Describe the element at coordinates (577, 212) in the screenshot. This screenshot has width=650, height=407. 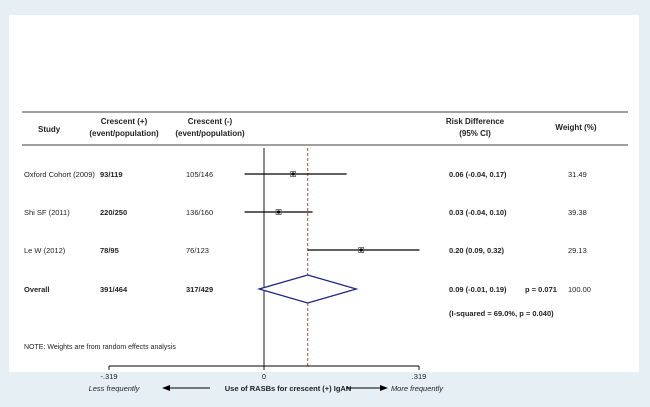
I see `weight-value: 39.38` at that location.